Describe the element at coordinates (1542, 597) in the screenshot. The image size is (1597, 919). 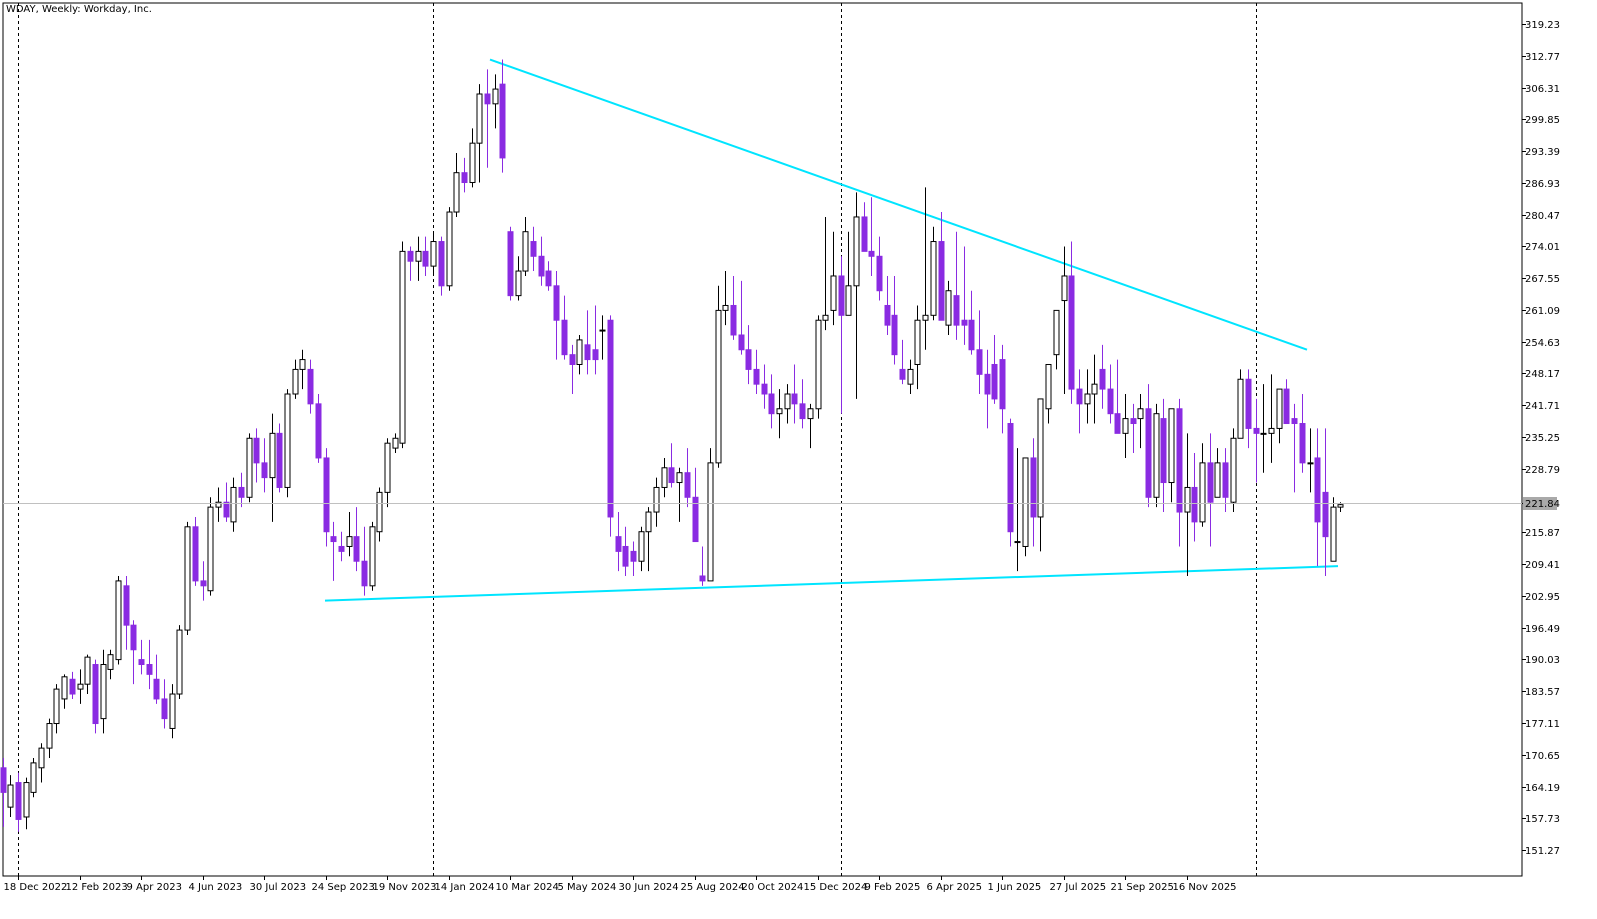
I see `y-tick-label: 202.95` at that location.